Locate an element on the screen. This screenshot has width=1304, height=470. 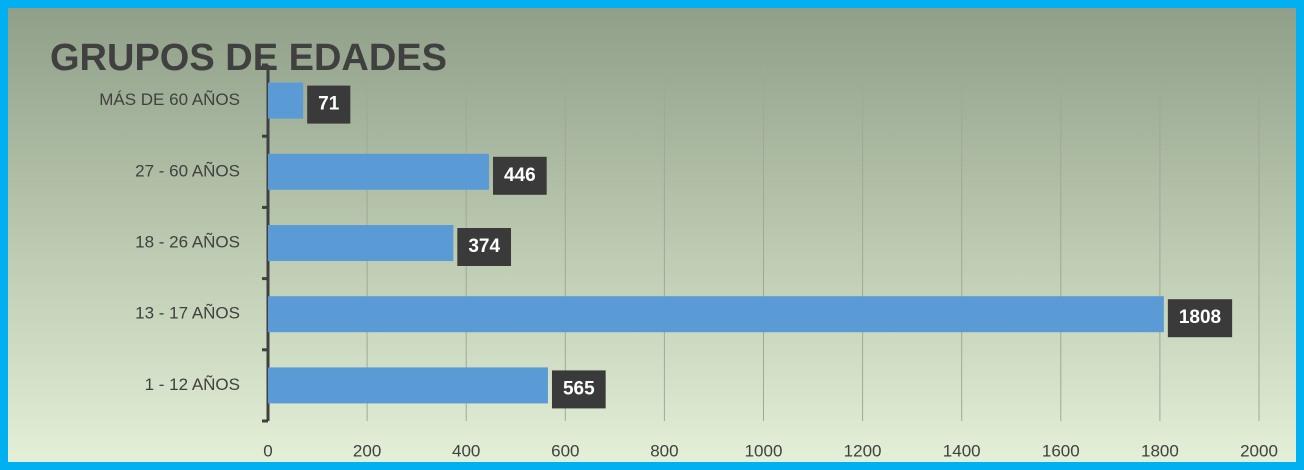
data-label: 446 is located at coordinates (520, 175).